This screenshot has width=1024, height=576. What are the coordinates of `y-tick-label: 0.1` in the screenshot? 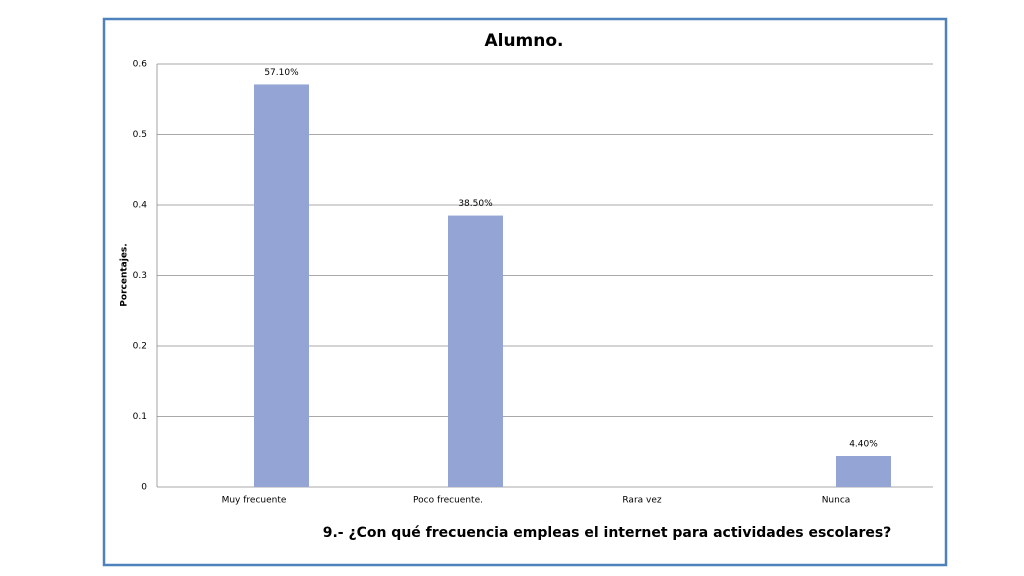 It's located at (140, 417).